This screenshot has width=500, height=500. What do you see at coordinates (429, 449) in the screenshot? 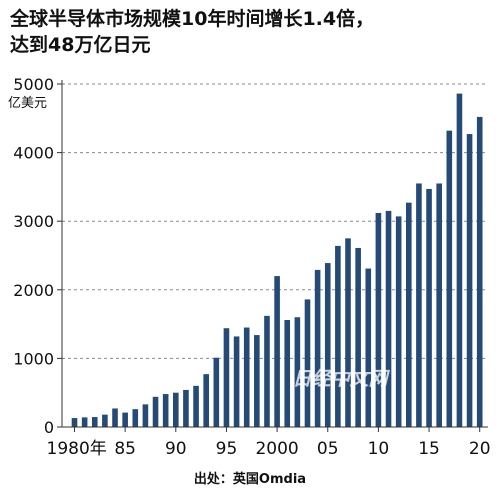
I see `x-tick-label: 15` at bounding box center [429, 449].